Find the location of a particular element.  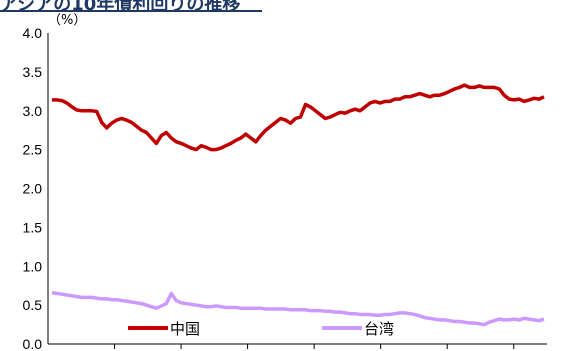

chart-title: アジアの10年債利回りの推移 is located at coordinates (131, 7).